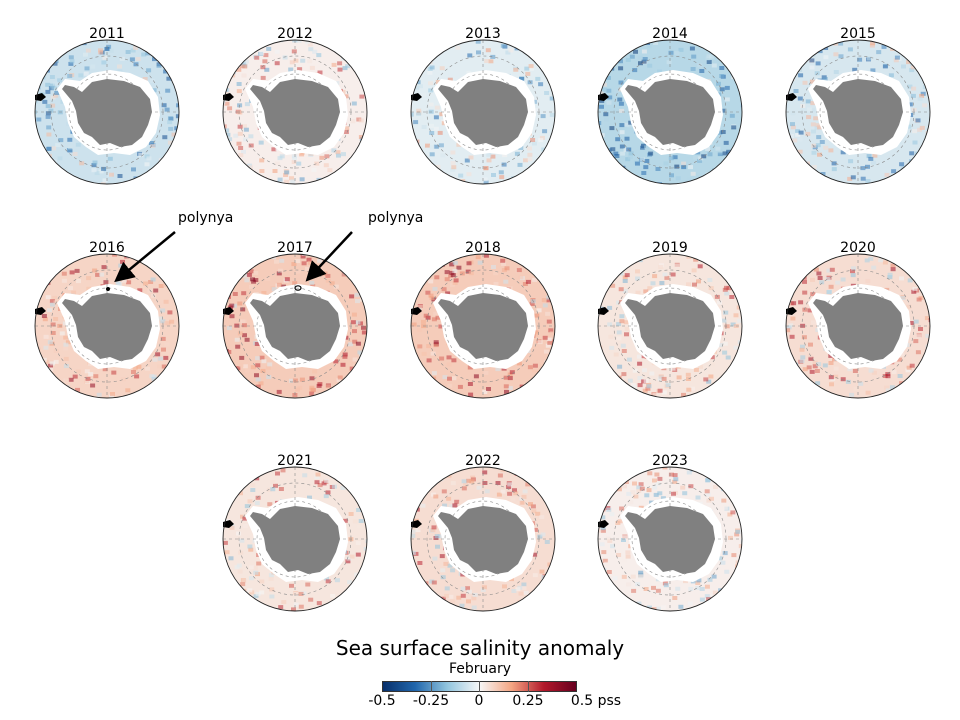 The height and width of the screenshot is (720, 960). I want to click on salinity-map-2013, so click(483, 112).